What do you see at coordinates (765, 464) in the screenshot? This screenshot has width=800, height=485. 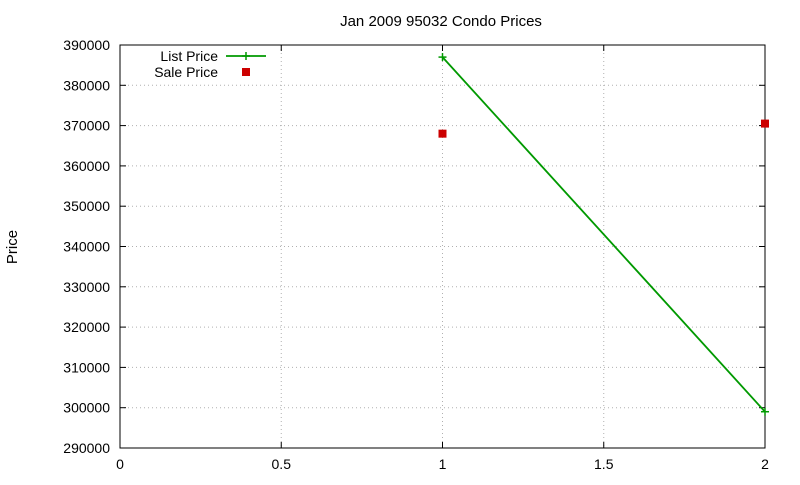 I see `x-tick-label: 2` at bounding box center [765, 464].